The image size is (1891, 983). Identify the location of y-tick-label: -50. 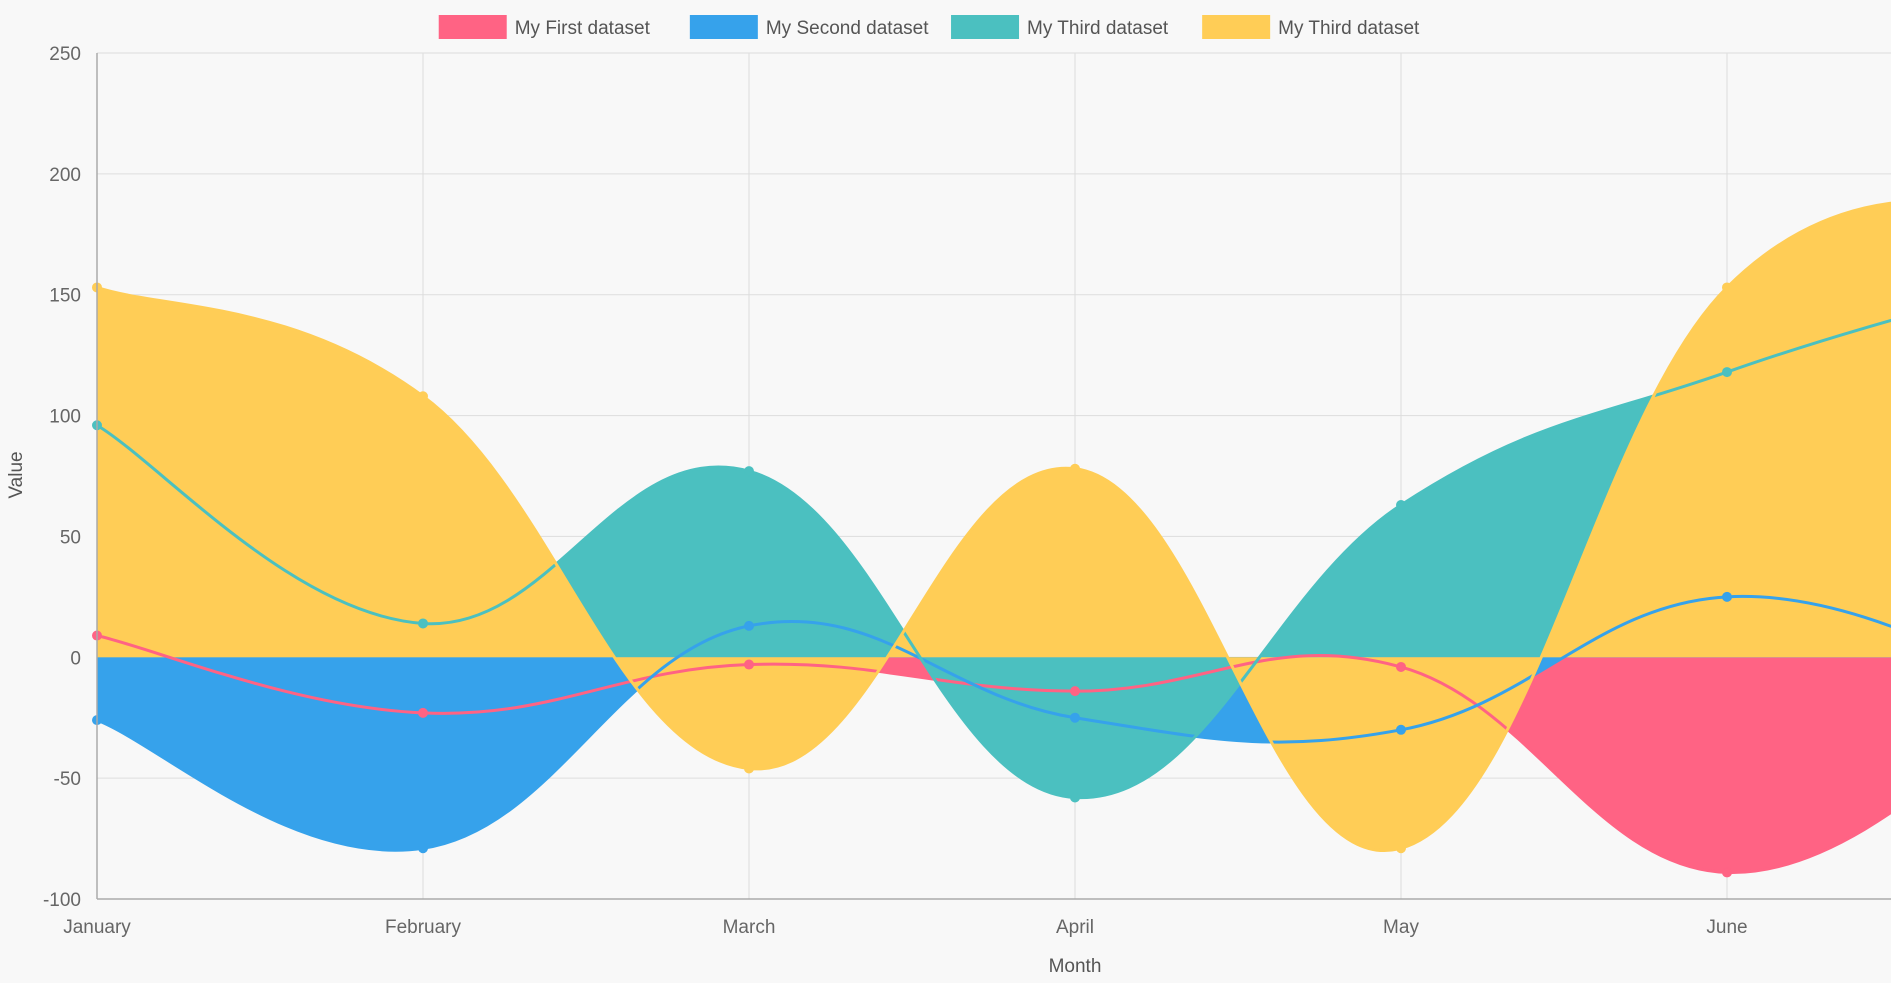
(67, 779).